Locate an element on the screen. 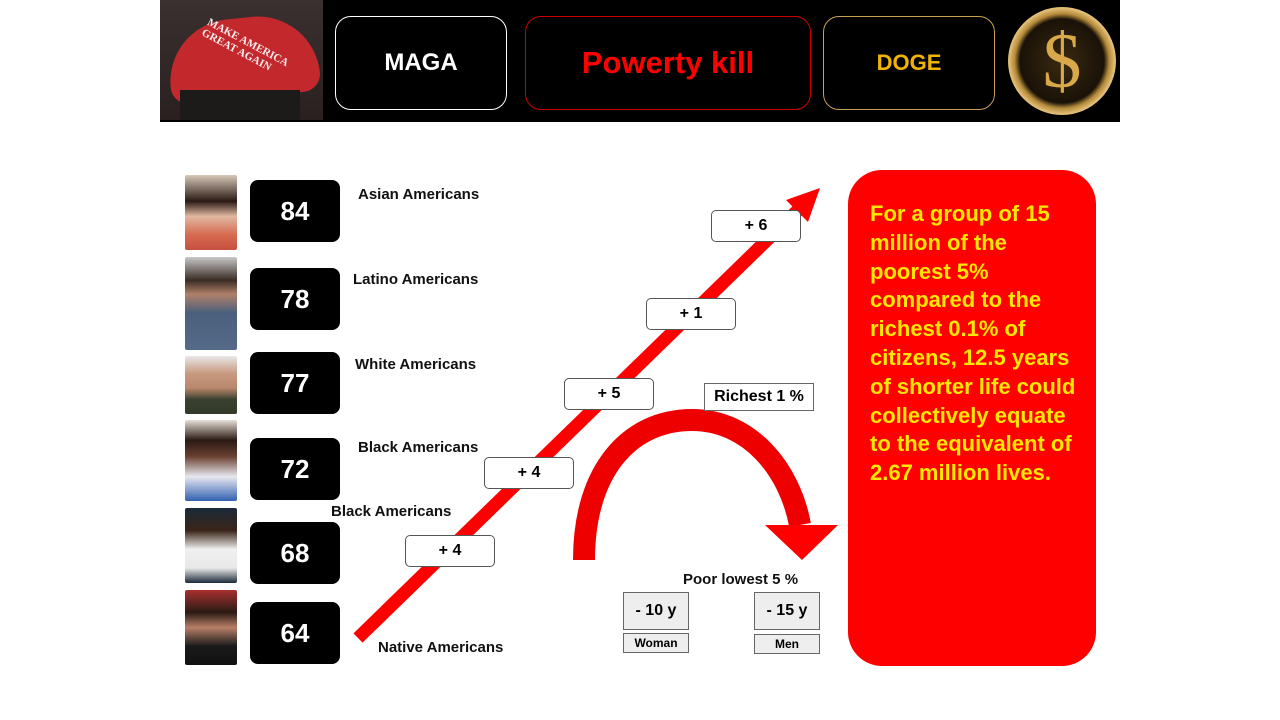 The height and width of the screenshot is (720, 1280). men-label: Men is located at coordinates (787, 644).